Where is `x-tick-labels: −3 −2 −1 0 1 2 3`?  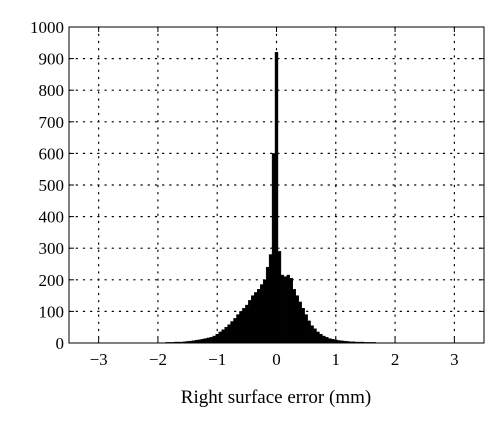 x-tick-labels: −3 −2 −1 0 1 2 3 is located at coordinates (274, 359).